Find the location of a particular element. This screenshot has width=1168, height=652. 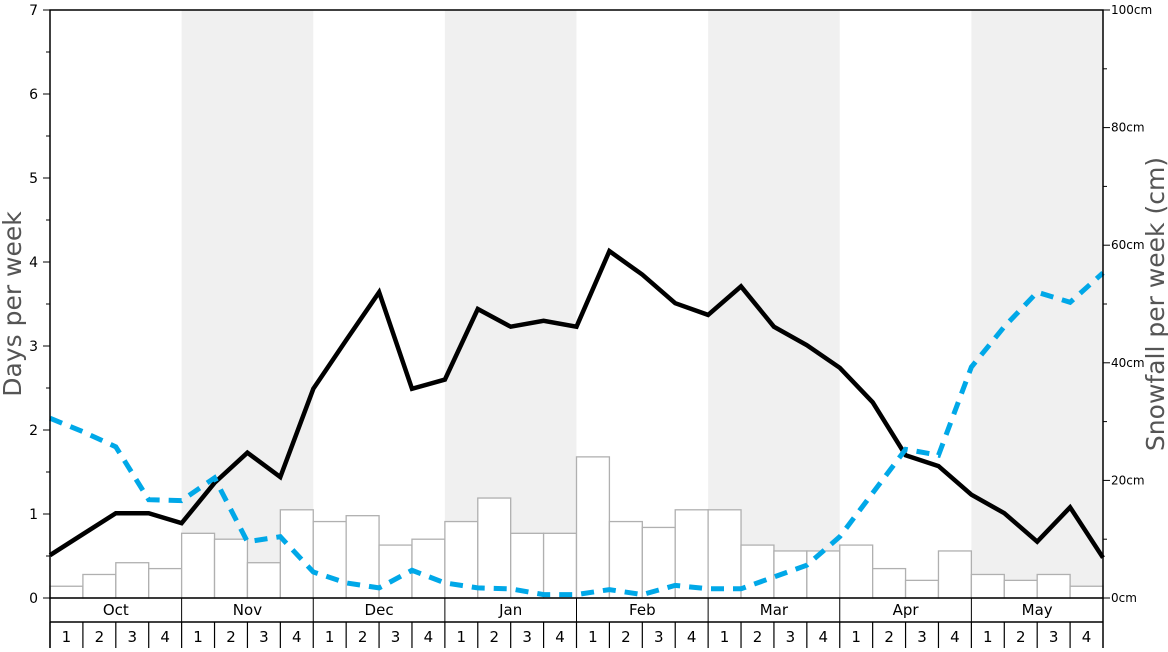

left-tick-label: 3 is located at coordinates (33, 347).